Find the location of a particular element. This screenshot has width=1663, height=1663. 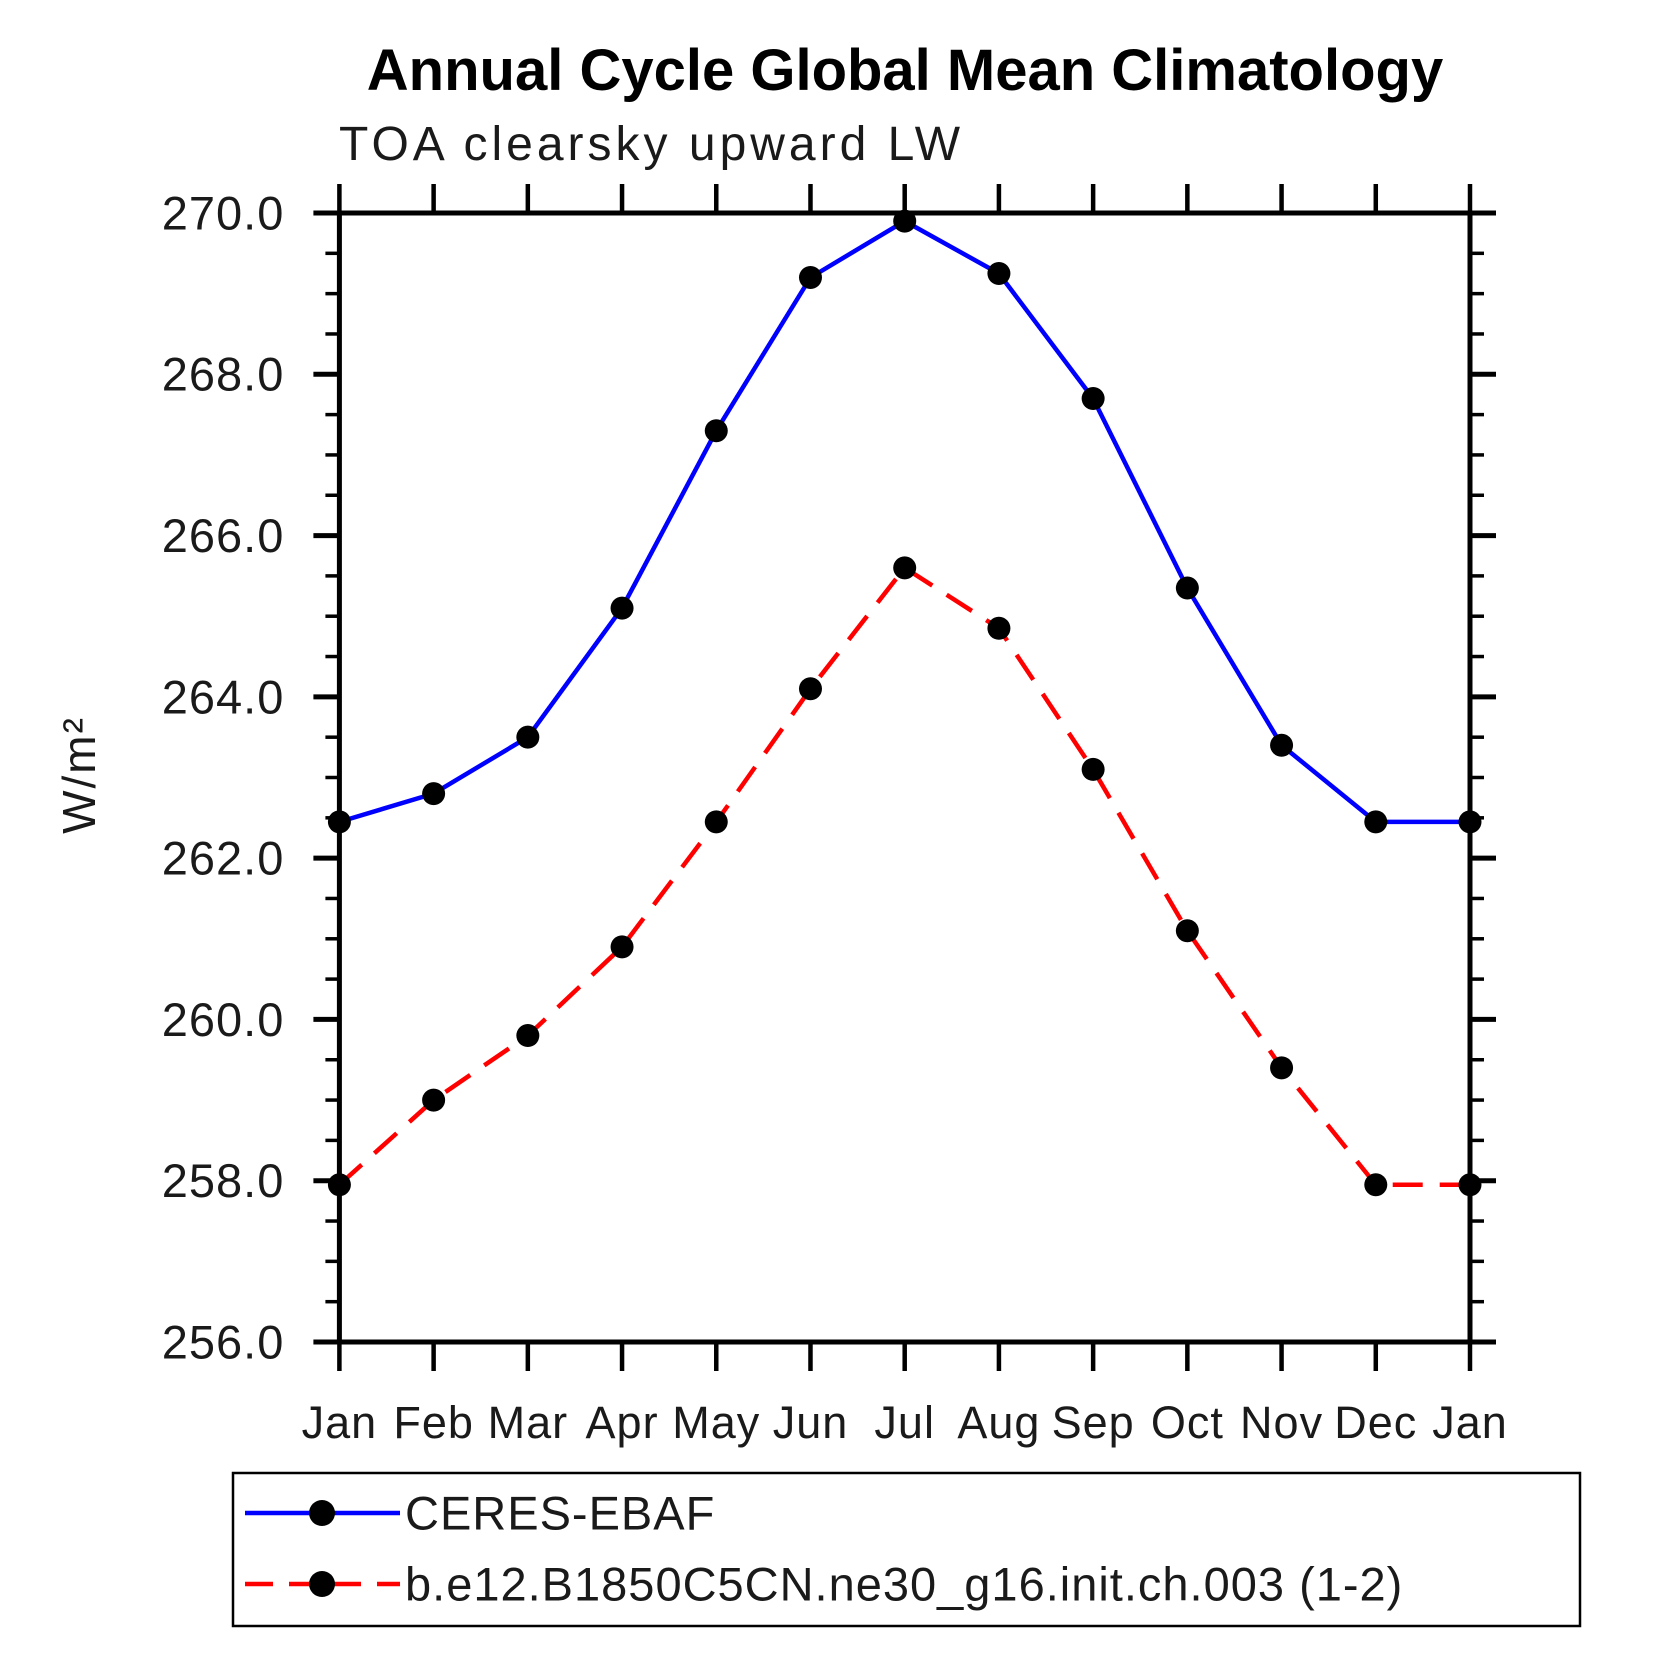

x-tick-label: May is located at coordinates (716, 1422).